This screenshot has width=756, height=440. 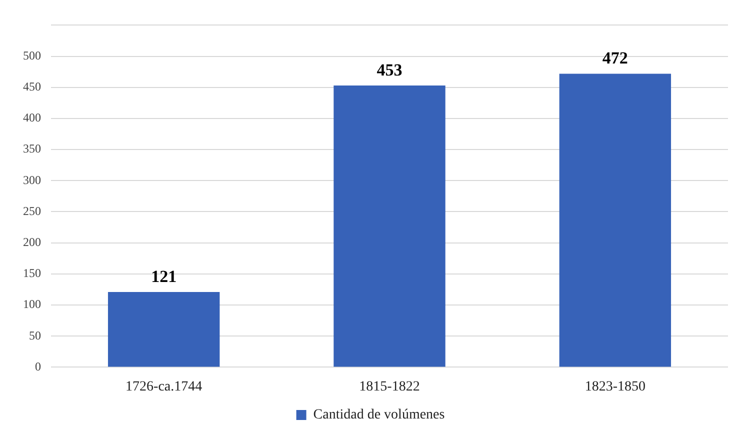 What do you see at coordinates (379, 415) in the screenshot?
I see `legend-label: Cantidad de volúmenes` at bounding box center [379, 415].